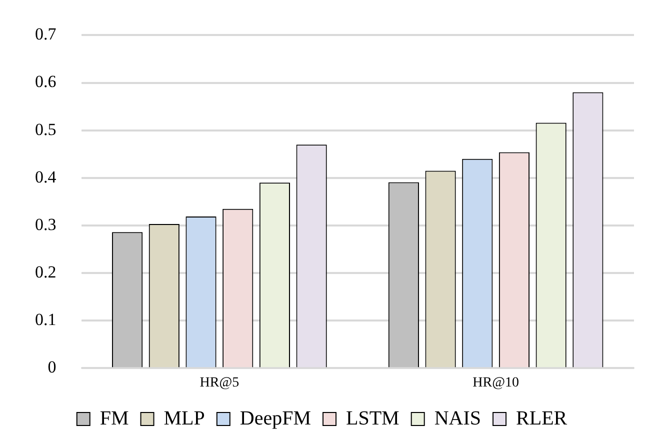 The height and width of the screenshot is (439, 654). I want to click on y-tick-label: 0.3, so click(45, 224).